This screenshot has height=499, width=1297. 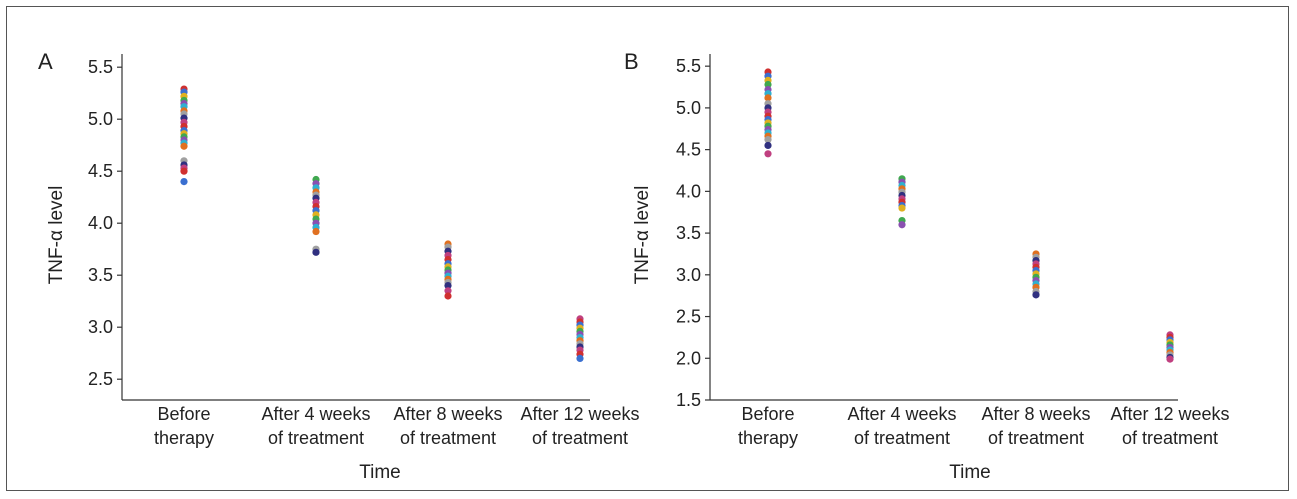 I want to click on panel-label-b: B, so click(x=631, y=61).